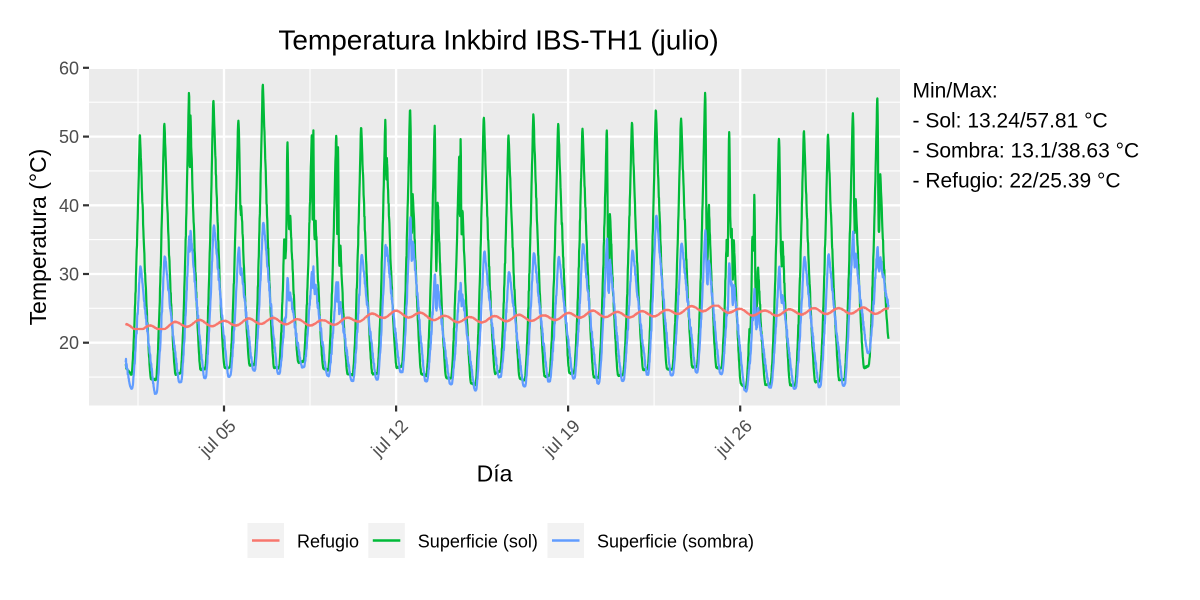 The width and height of the screenshot is (1200, 600). I want to click on svg-text: Min/Max:, so click(955, 90).